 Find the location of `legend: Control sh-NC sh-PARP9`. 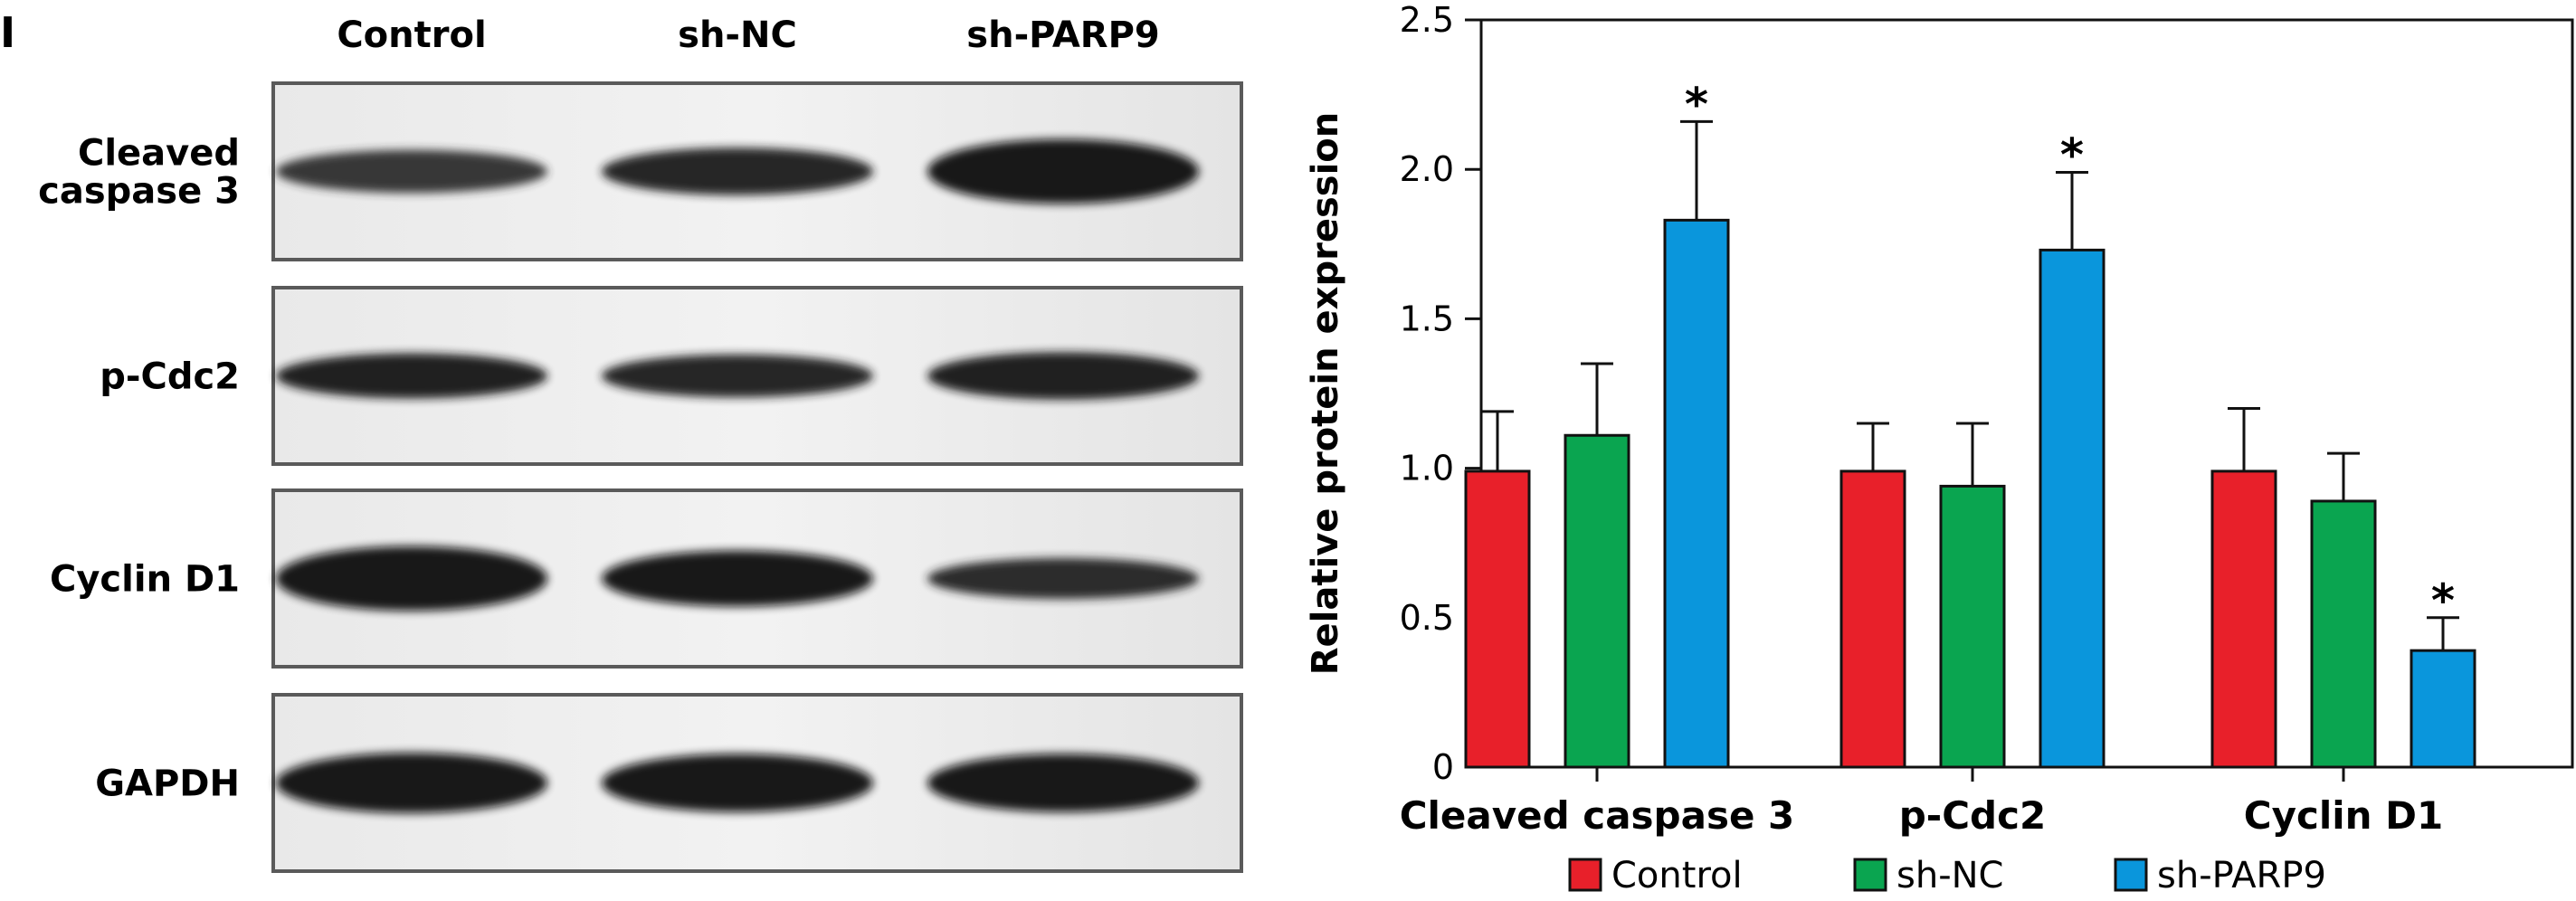

legend: Control sh-NC sh-PARP9 is located at coordinates (1947, 876).